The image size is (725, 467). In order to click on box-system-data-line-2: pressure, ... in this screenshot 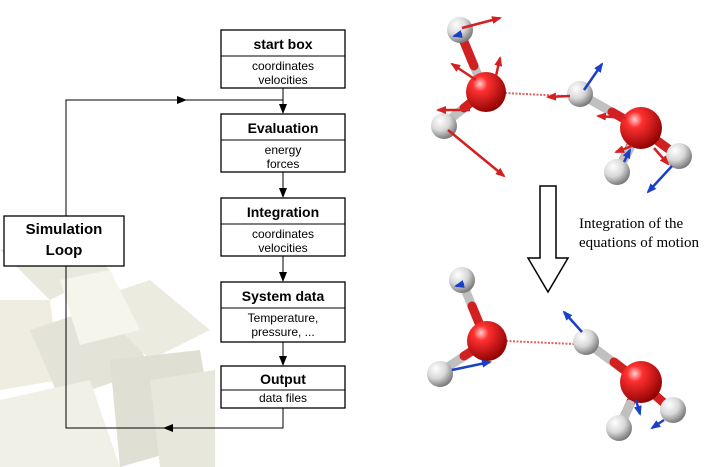, I will do `click(282, 332)`.